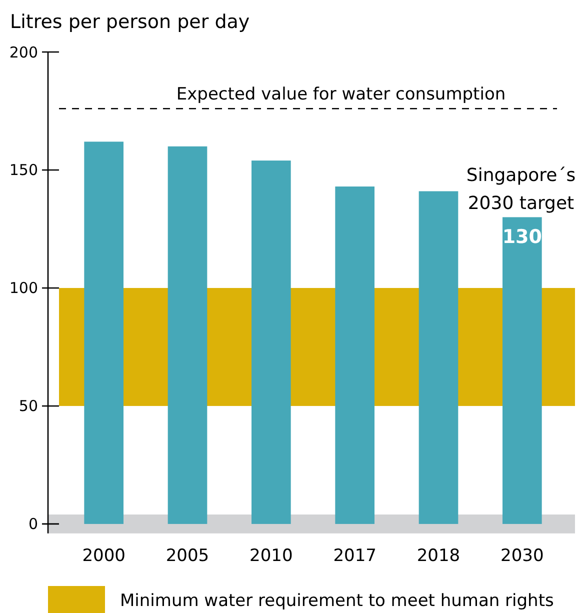 This screenshot has height=613, width=581. What do you see at coordinates (23, 52) in the screenshot?
I see `y-tick-label: 200` at bounding box center [23, 52].